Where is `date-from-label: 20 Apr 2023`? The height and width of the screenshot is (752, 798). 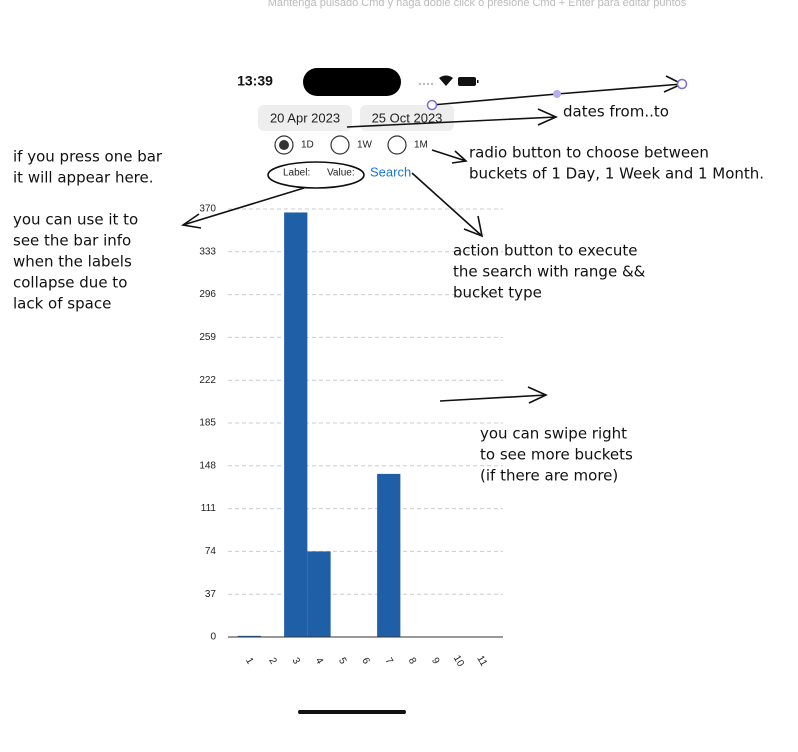 date-from-label: 20 Apr 2023 is located at coordinates (305, 117).